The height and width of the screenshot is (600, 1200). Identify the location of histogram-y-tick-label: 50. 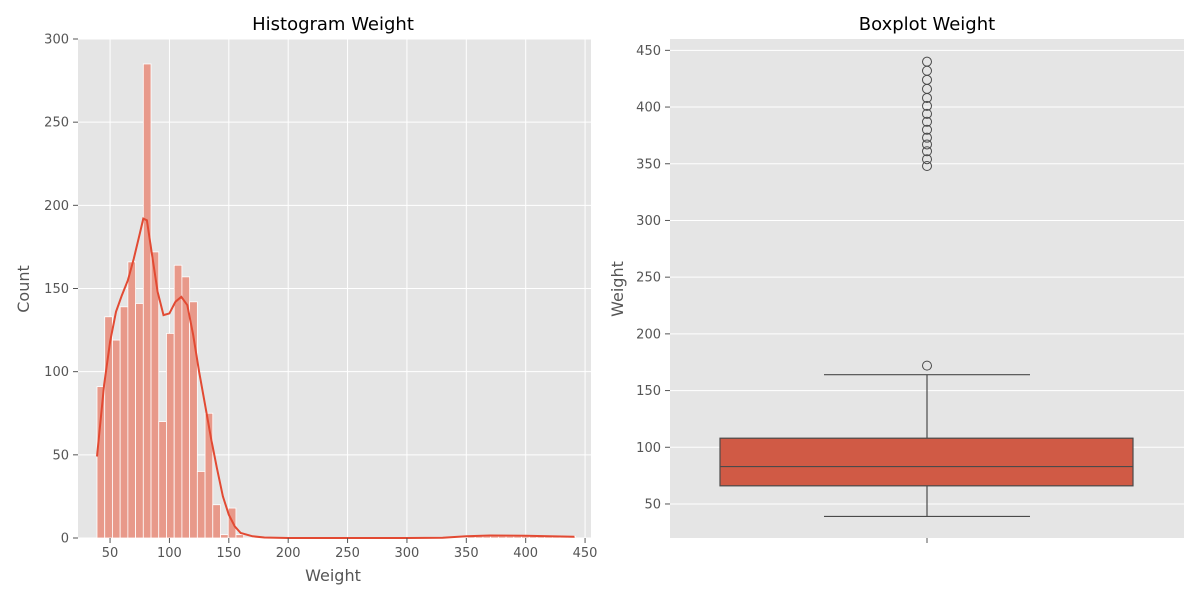
(60, 455).